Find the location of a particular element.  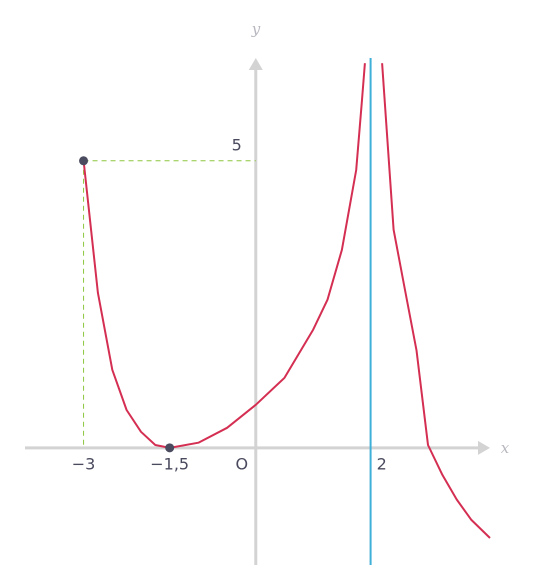

x-tick-label: −3 is located at coordinates (84, 463).